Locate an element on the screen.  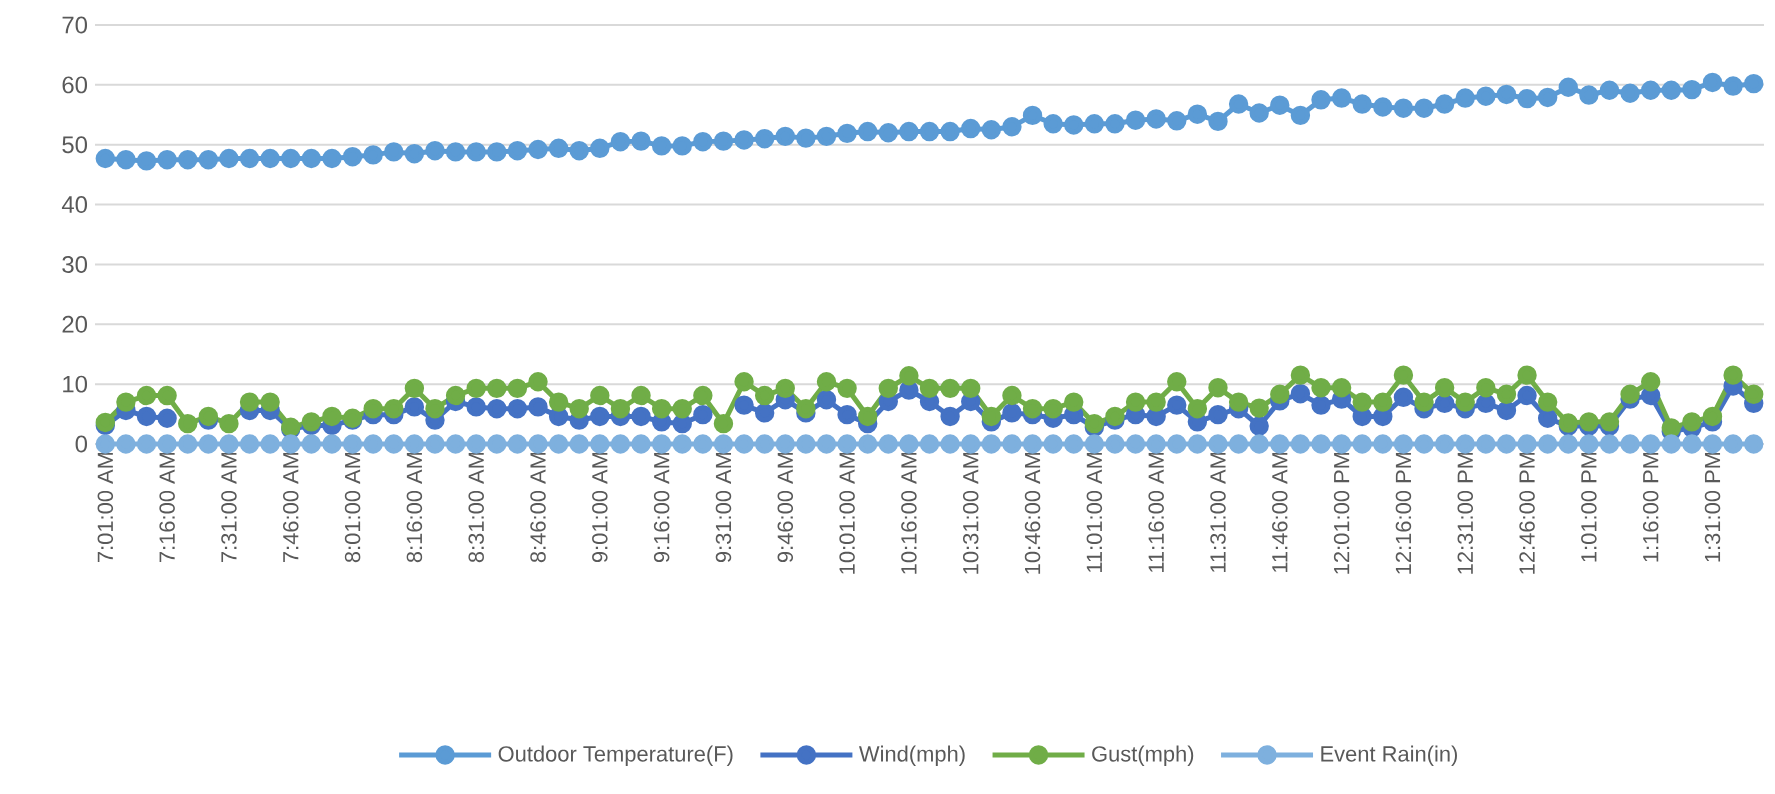
legend-label: Event Rain(in) is located at coordinates (1389, 755).